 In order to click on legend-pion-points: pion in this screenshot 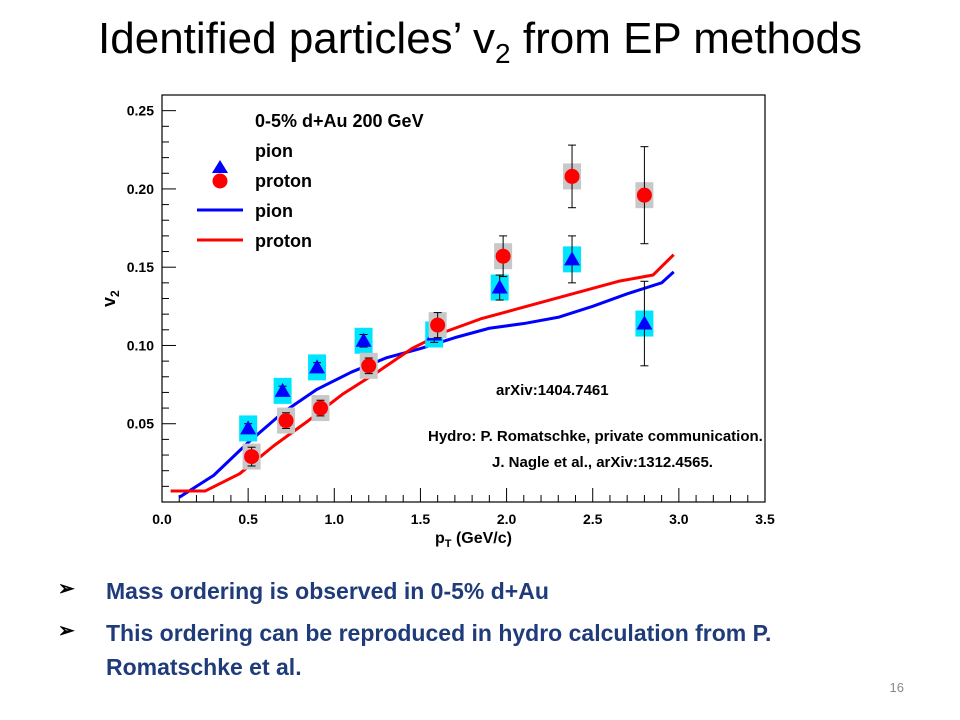, I will do `click(274, 151)`.